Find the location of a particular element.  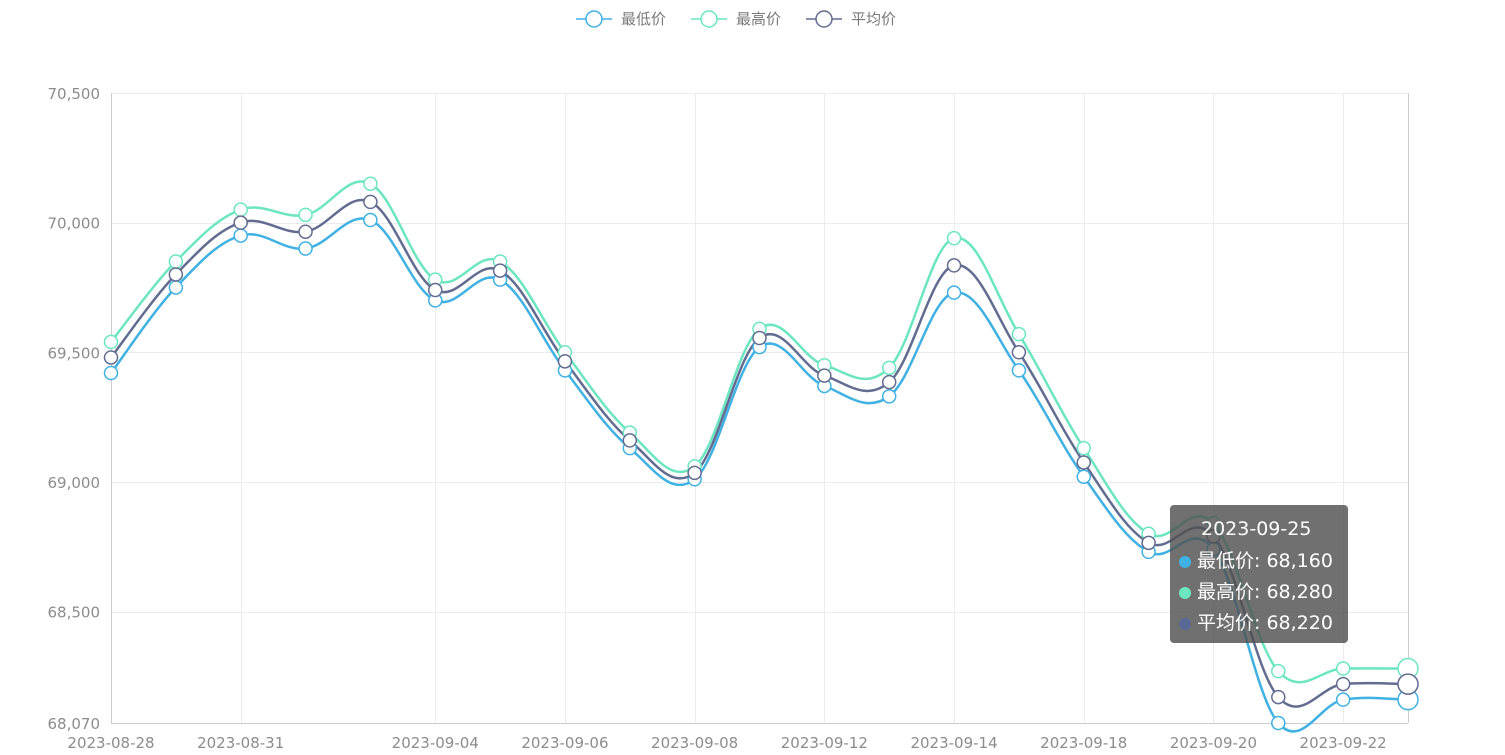

y-tick-label: 70,500 is located at coordinates (74, 94).